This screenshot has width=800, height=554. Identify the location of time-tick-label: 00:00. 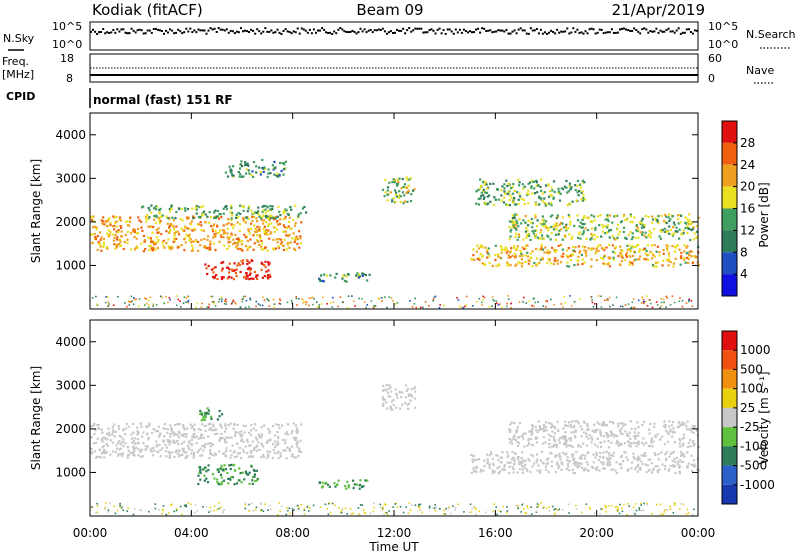
(90, 533).